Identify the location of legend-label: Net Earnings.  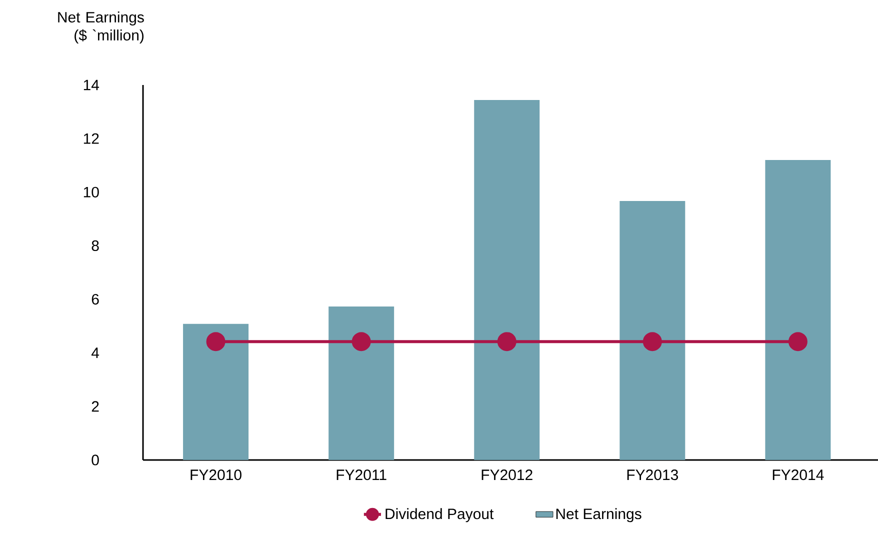
(599, 515).